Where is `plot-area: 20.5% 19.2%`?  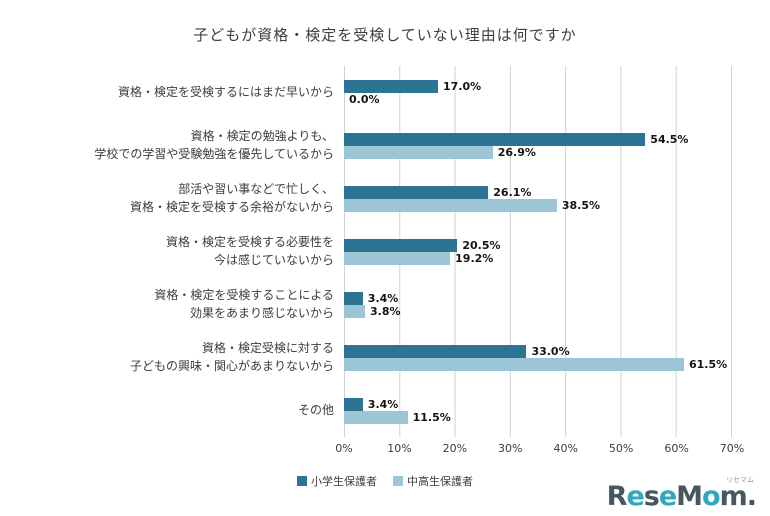
plot-area: 20.5% 19.2% is located at coordinates (538, 251).